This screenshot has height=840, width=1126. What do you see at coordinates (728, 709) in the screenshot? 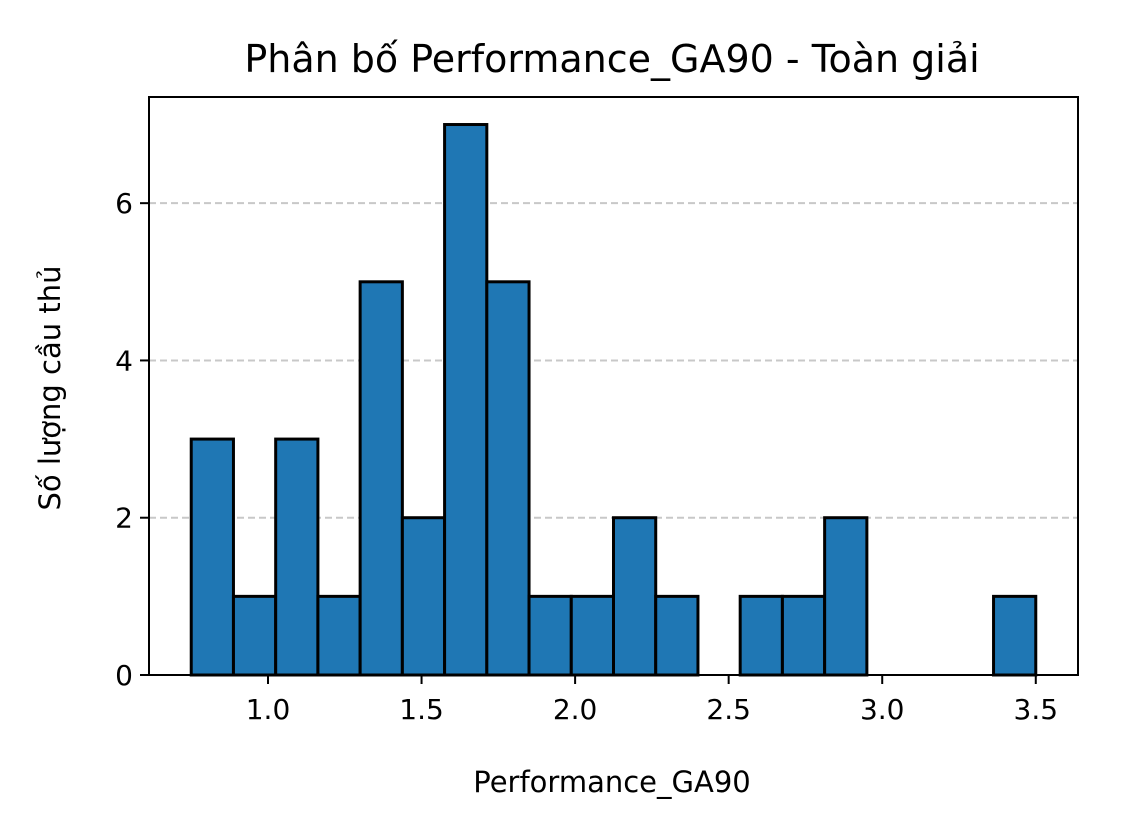
I see `x-tick-label: 2.5` at bounding box center [728, 709].